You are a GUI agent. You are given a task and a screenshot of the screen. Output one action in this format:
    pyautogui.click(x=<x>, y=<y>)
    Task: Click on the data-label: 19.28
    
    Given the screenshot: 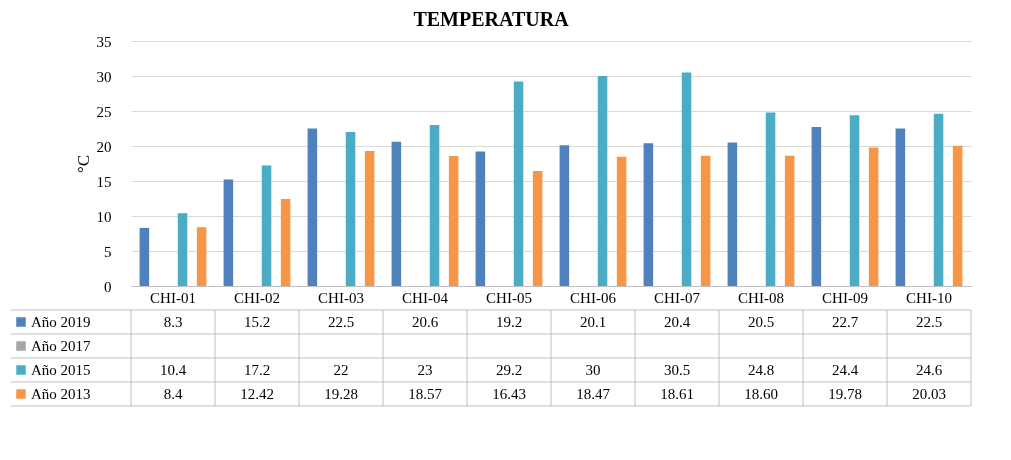 What is the action you would take?
    pyautogui.click(x=341, y=394)
    